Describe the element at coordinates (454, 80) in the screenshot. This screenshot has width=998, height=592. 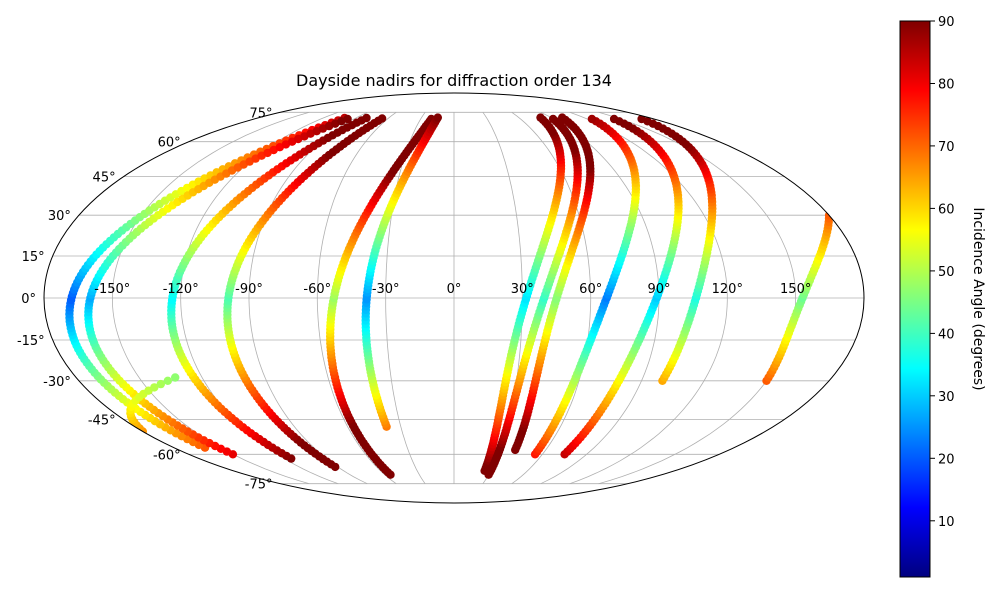
I see `chart-title: Dayside nadirs for diffraction order 134` at that location.